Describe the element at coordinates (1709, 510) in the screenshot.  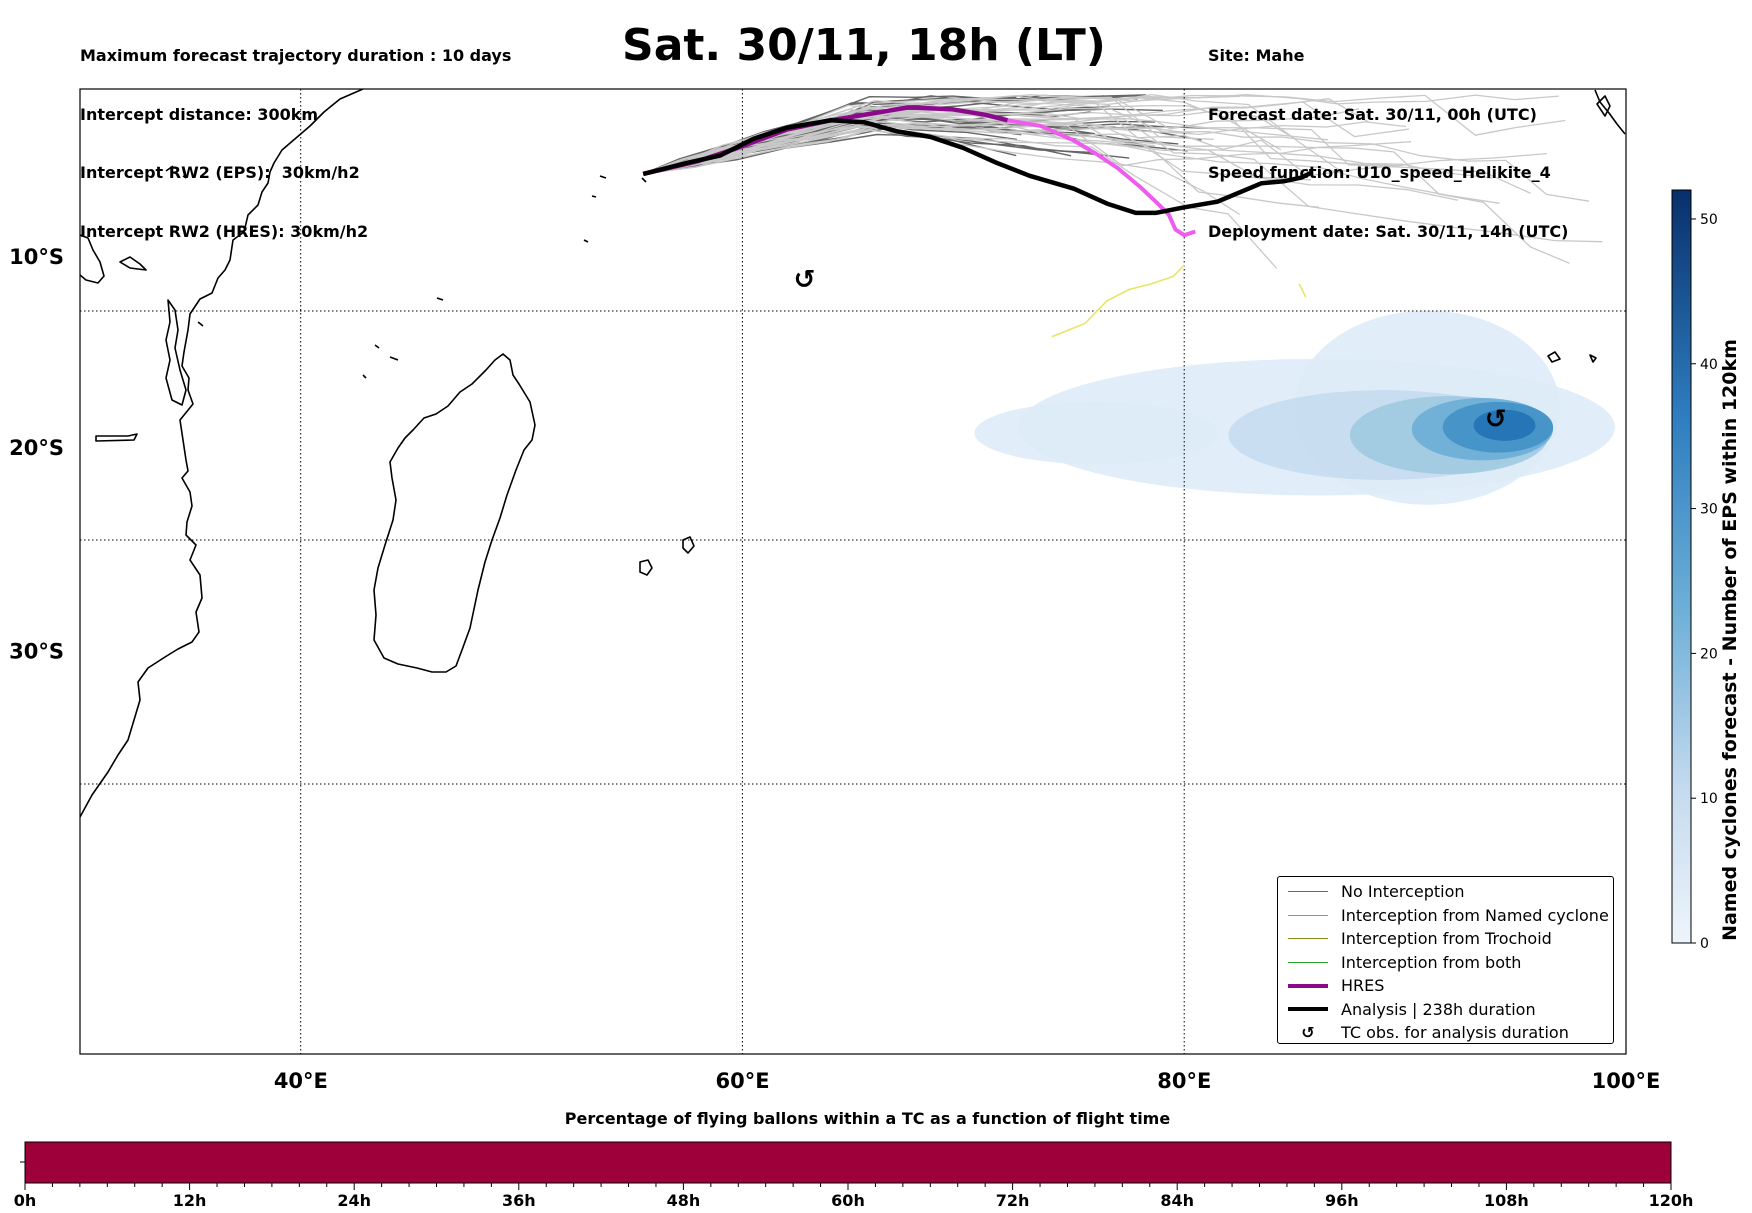
I see `colorbar-tick-label: 30` at that location.